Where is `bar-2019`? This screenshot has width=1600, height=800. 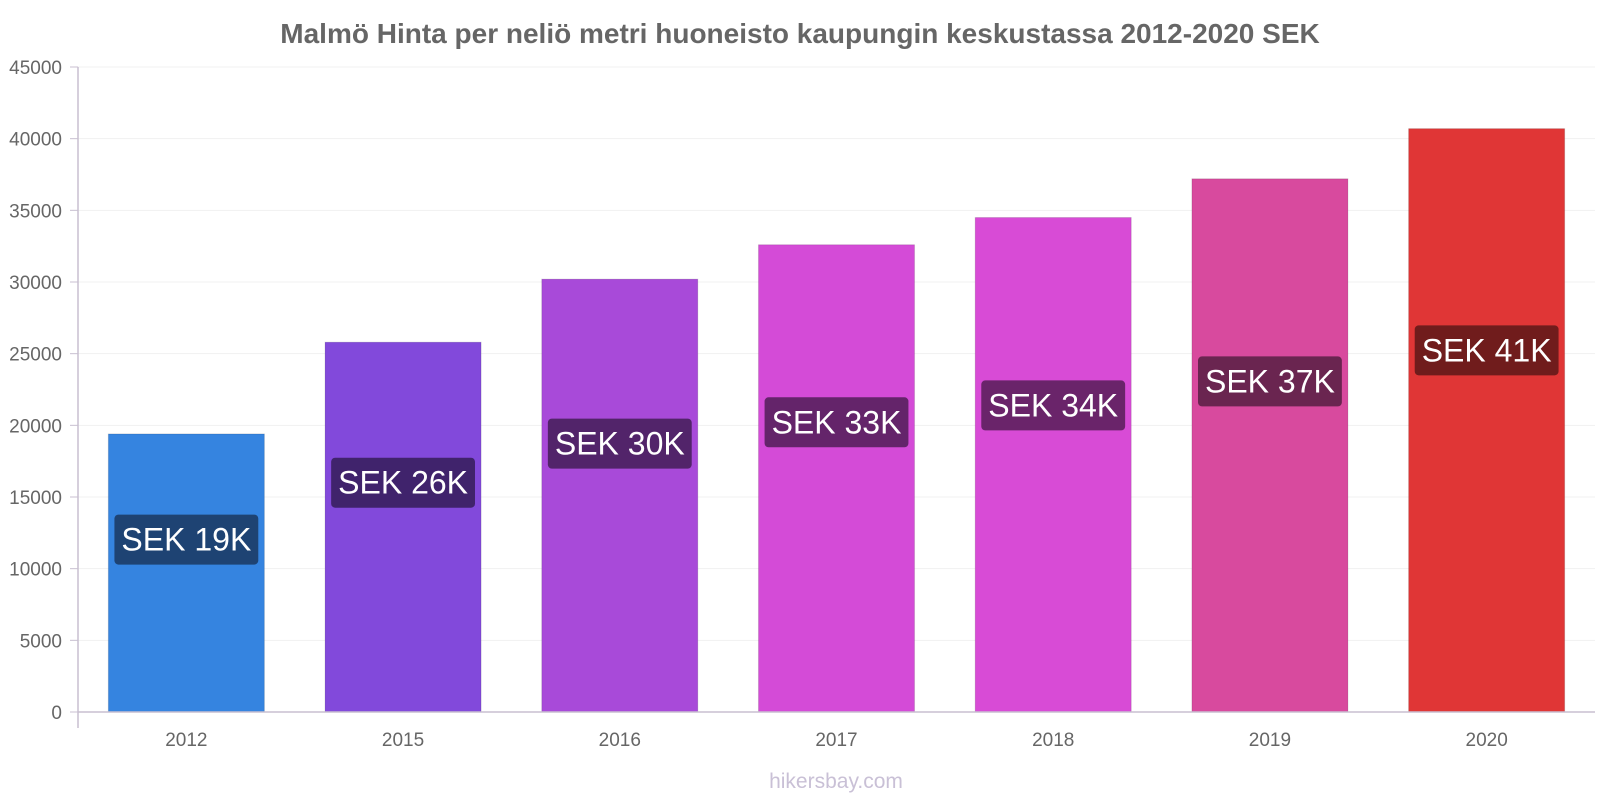
bar-2019 is located at coordinates (1270, 445).